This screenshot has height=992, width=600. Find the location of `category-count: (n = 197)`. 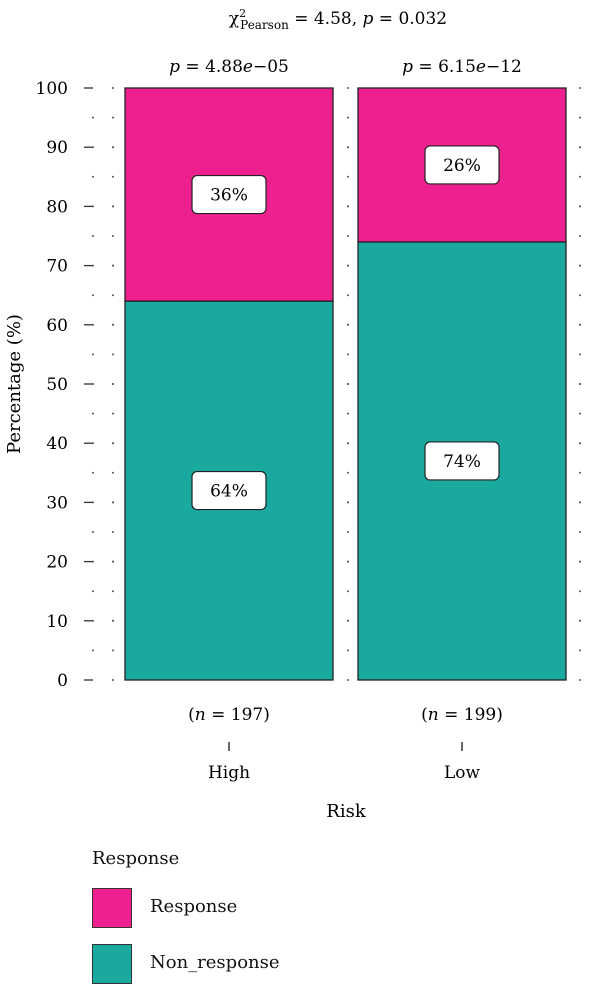

category-count: (n = 197) is located at coordinates (229, 715).